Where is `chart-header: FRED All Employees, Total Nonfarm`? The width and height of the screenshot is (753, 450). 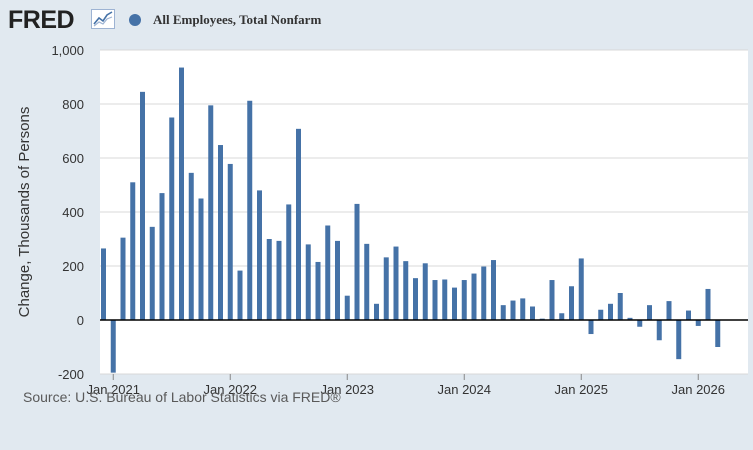
chart-header: FRED All Employees, Total Nonfarm is located at coordinates (376, 22).